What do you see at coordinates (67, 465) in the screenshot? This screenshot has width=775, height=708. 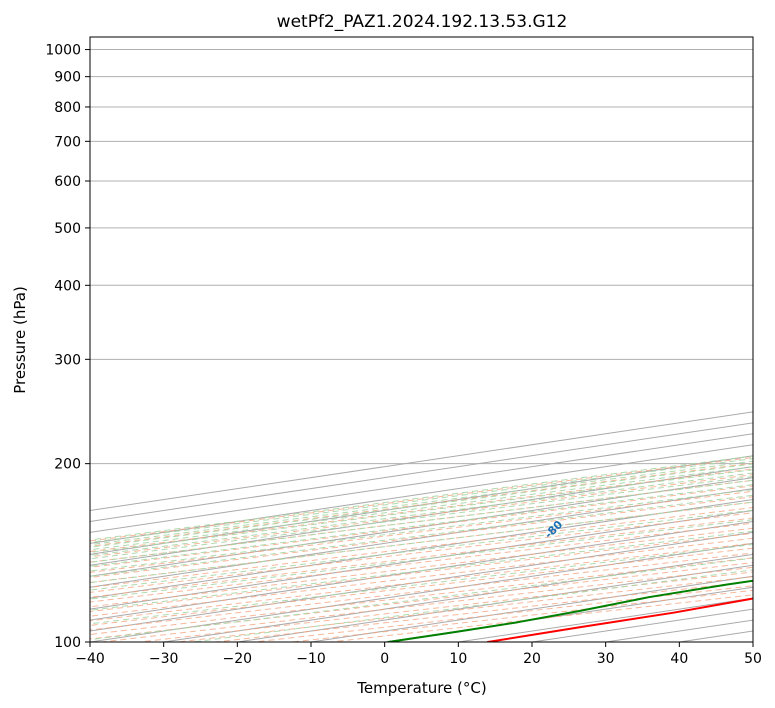 I see `y-tick-label: 200` at bounding box center [67, 465].